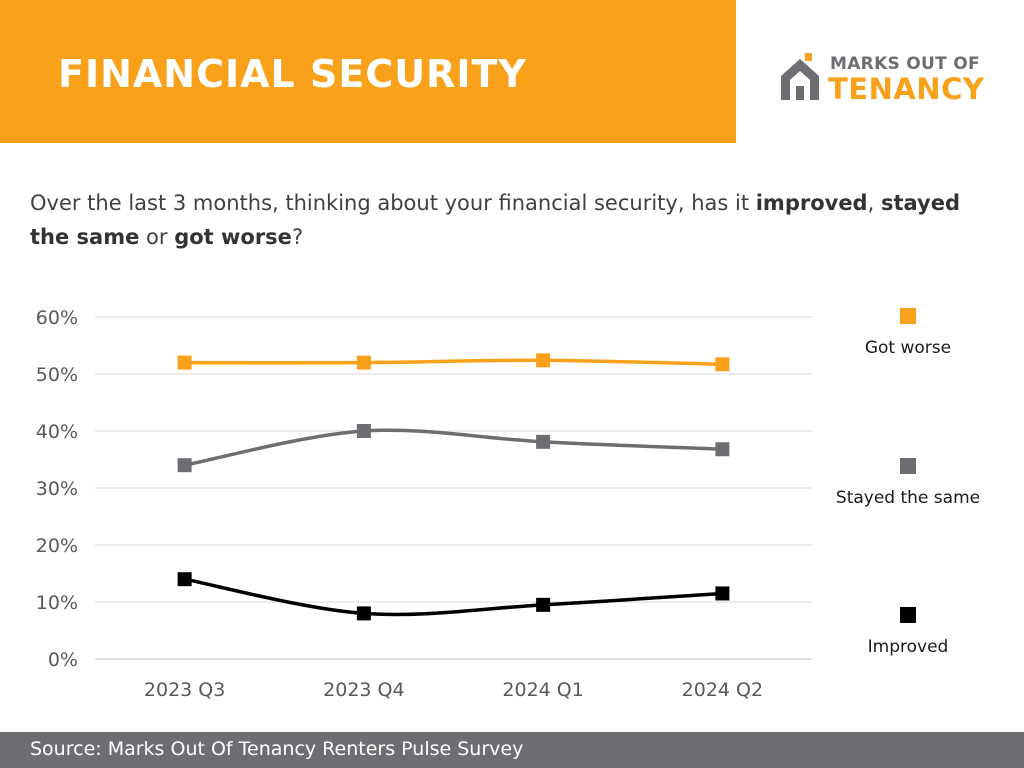 Image resolution: width=1024 pixels, height=768 pixels. I want to click on y-tick-label: 40%, so click(57, 432).